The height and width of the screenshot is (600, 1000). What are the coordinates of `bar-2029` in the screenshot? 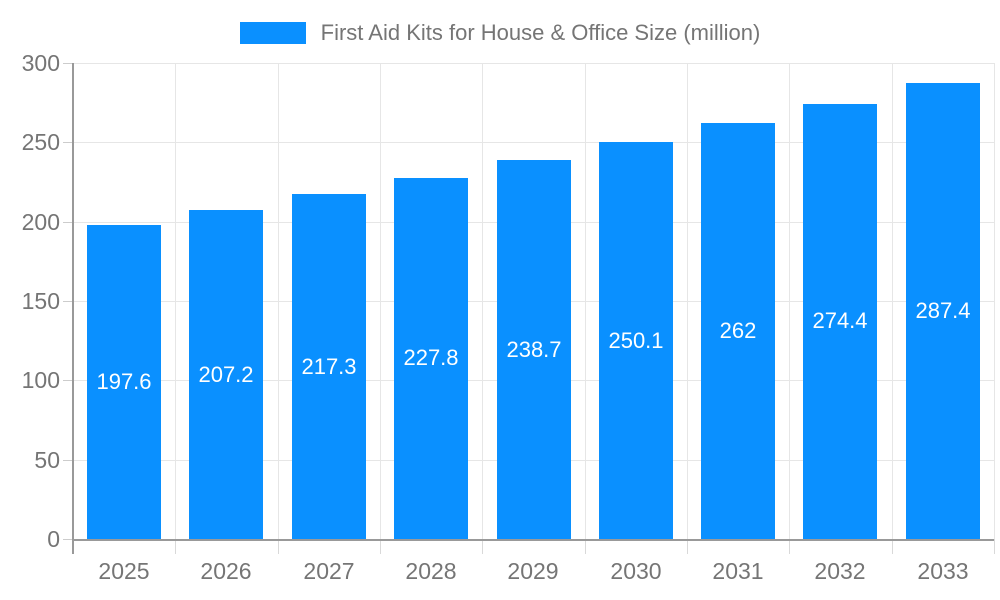 It's located at (534, 349).